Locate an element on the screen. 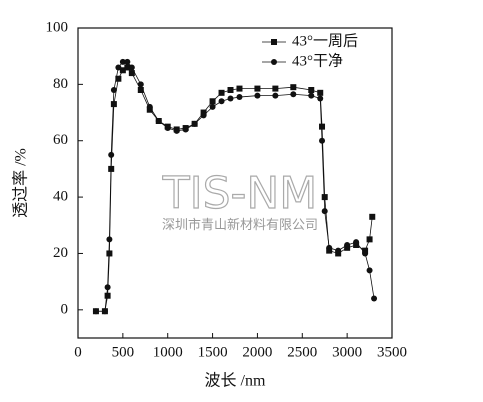  x-tick-label: 3000 is located at coordinates (347, 352).